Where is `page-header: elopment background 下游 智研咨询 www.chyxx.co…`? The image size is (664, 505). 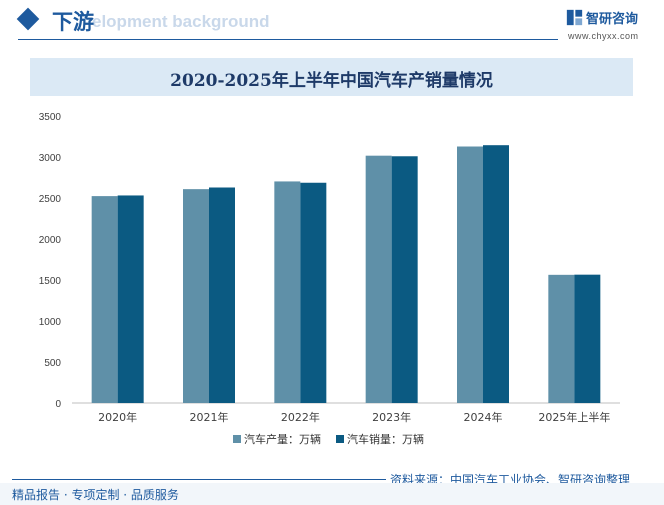
page-header: elopment background 下游 智研咨询 www.chyxx.co… is located at coordinates (332, 22).